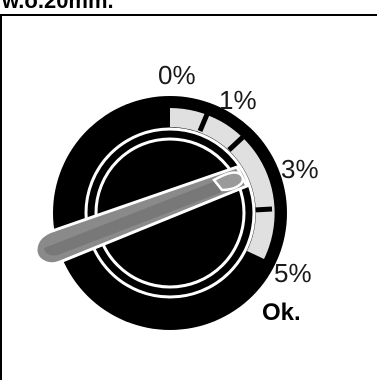 Image resolution: width=377 pixels, height=380 pixels. I want to click on label-3-percent: 3%, so click(300, 169).